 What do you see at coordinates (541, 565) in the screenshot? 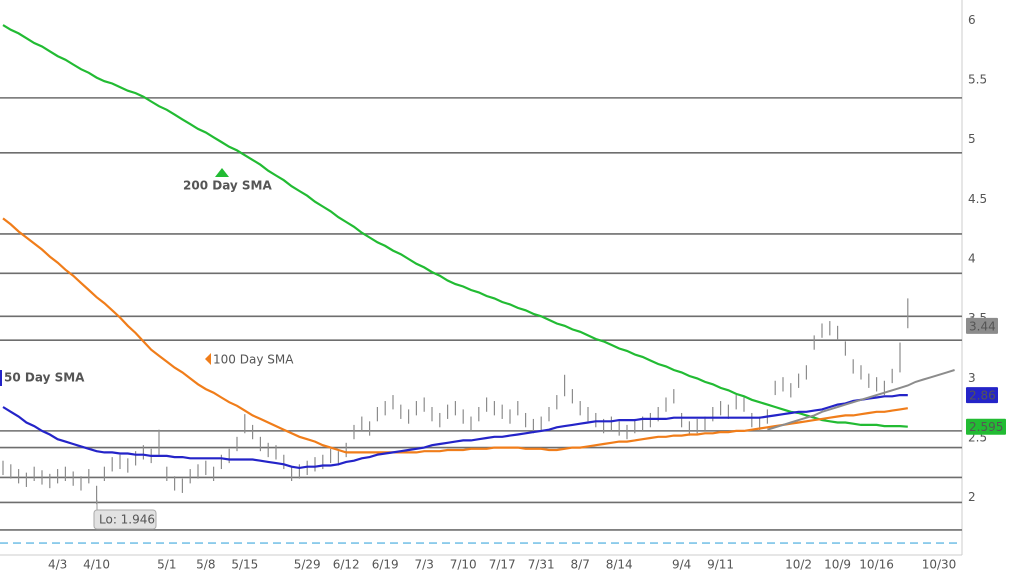
I see `x-tick-label: 7/31` at bounding box center [541, 565].